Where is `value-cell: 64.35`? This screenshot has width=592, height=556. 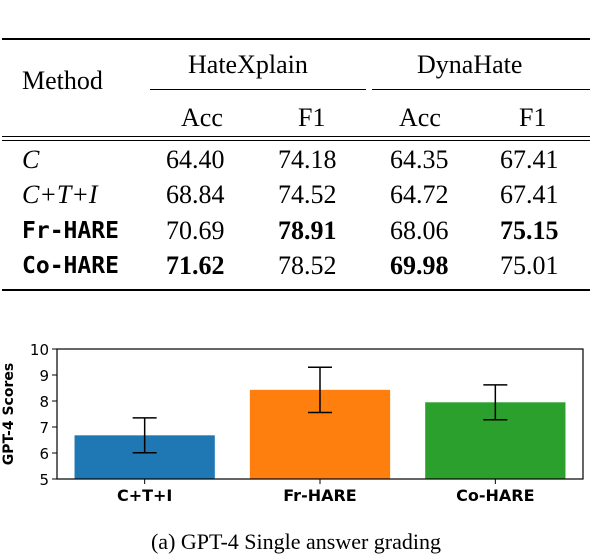 value-cell: 64.35 is located at coordinates (419, 159).